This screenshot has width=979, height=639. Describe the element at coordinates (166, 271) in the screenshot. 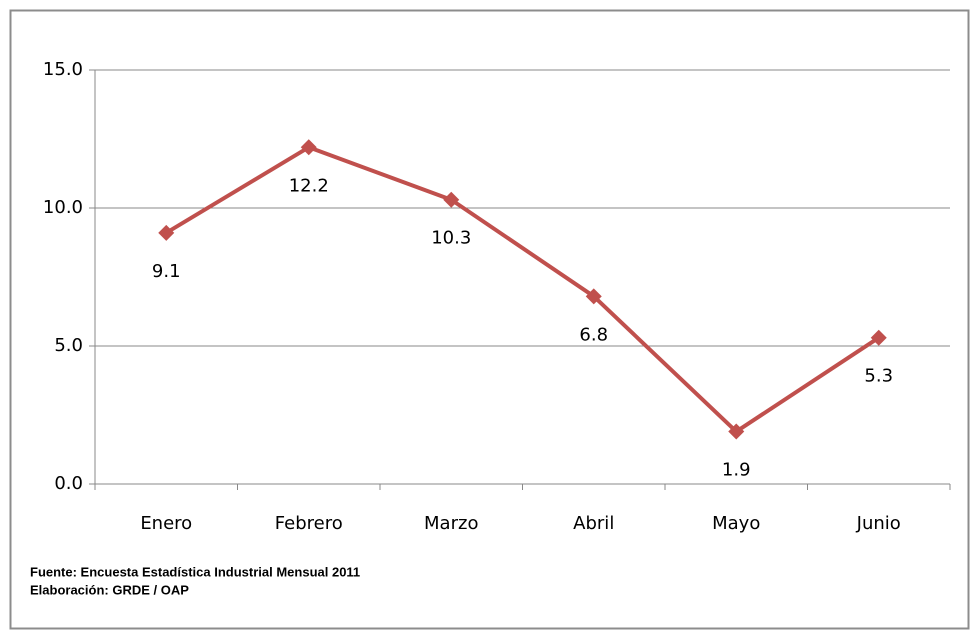

I see `data-label: 9.1` at that location.